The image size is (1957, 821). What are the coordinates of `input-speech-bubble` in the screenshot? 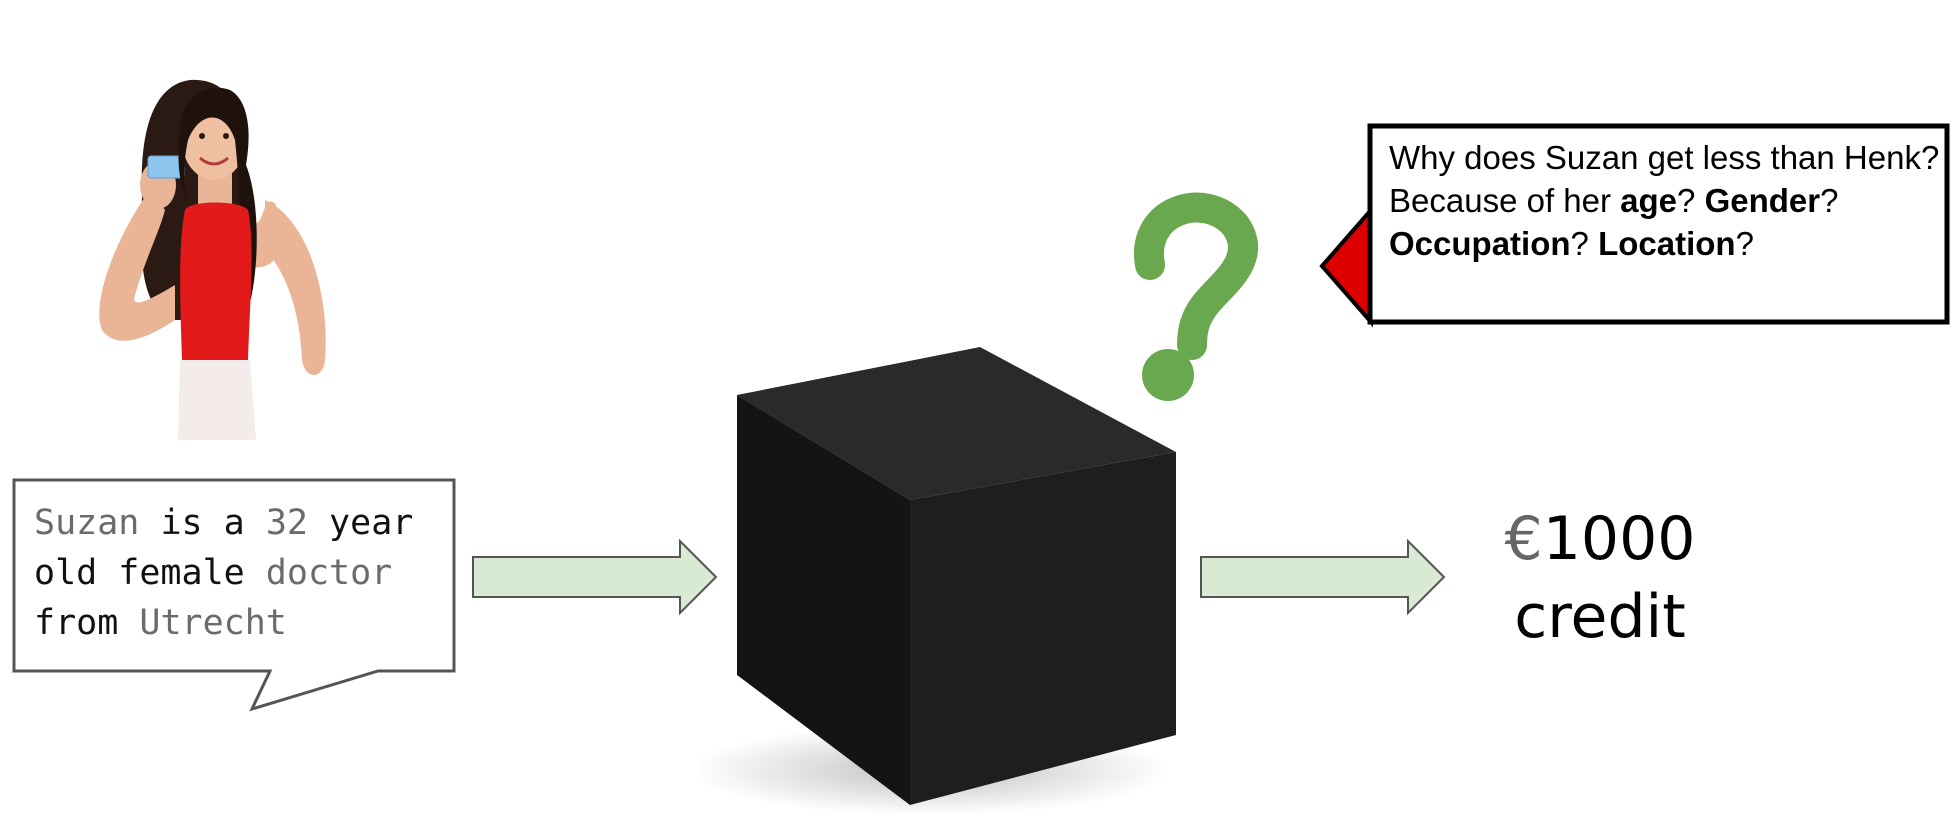 It's located at (234, 595).